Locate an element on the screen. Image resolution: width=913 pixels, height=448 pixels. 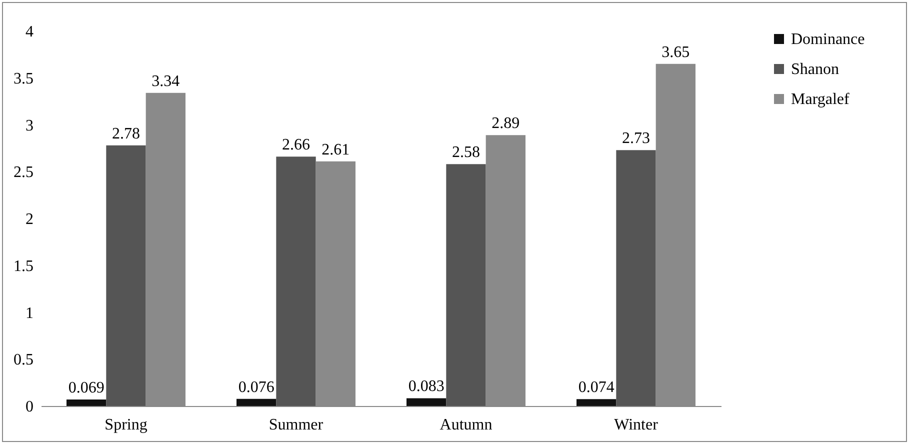
y-tick-label: 1 is located at coordinates (30, 313).